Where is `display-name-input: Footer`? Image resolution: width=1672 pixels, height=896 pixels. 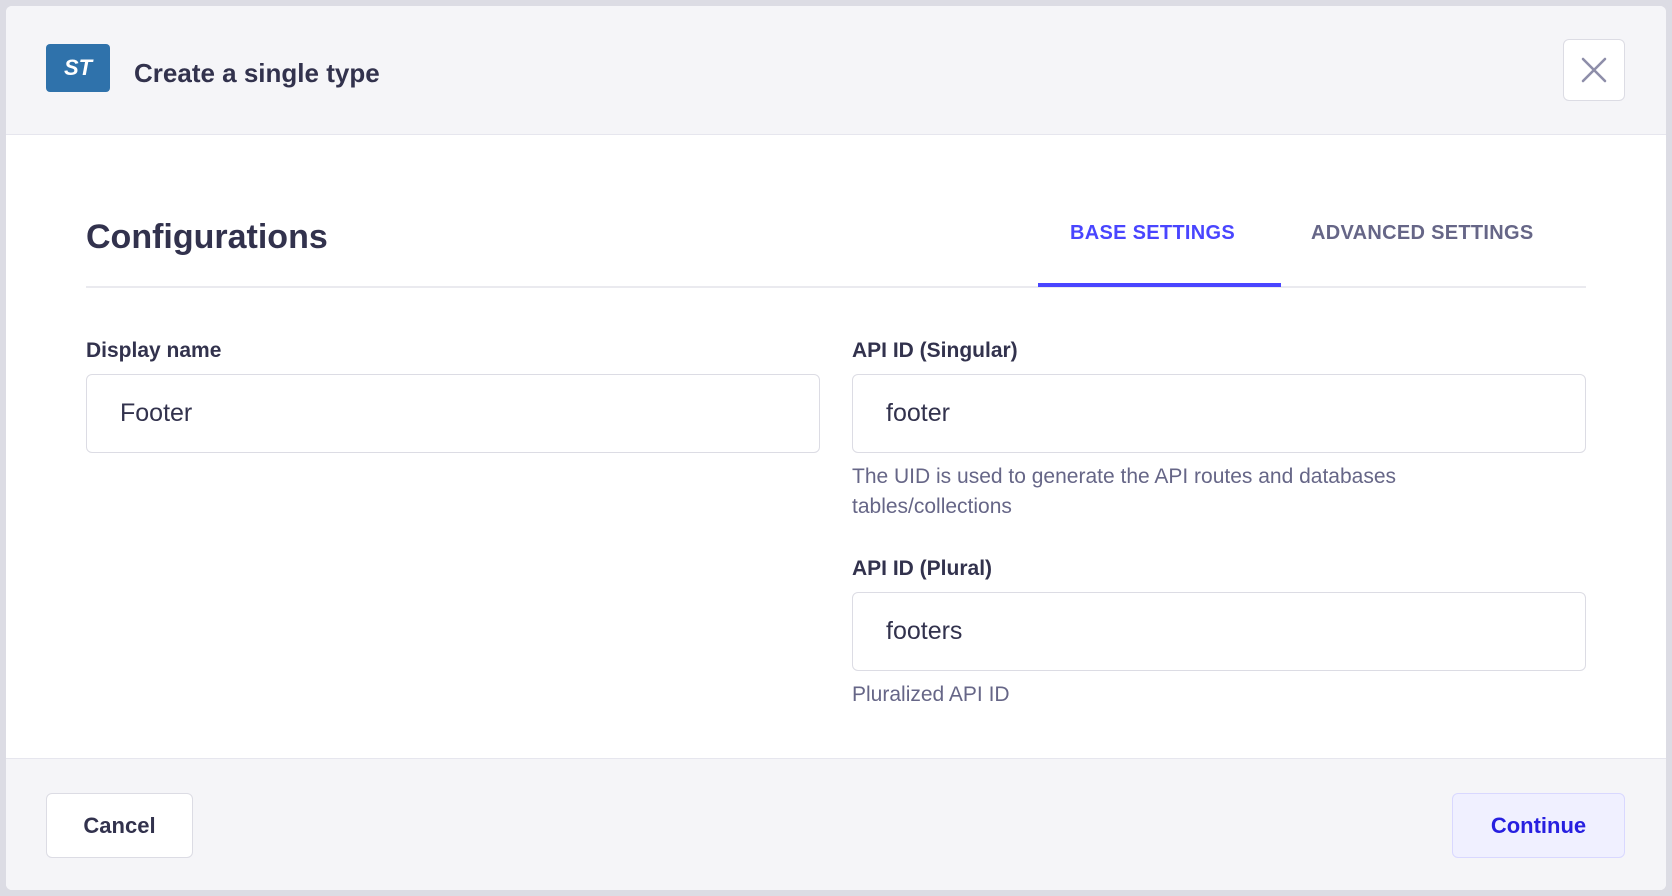 display-name-input: Footer is located at coordinates (453, 413).